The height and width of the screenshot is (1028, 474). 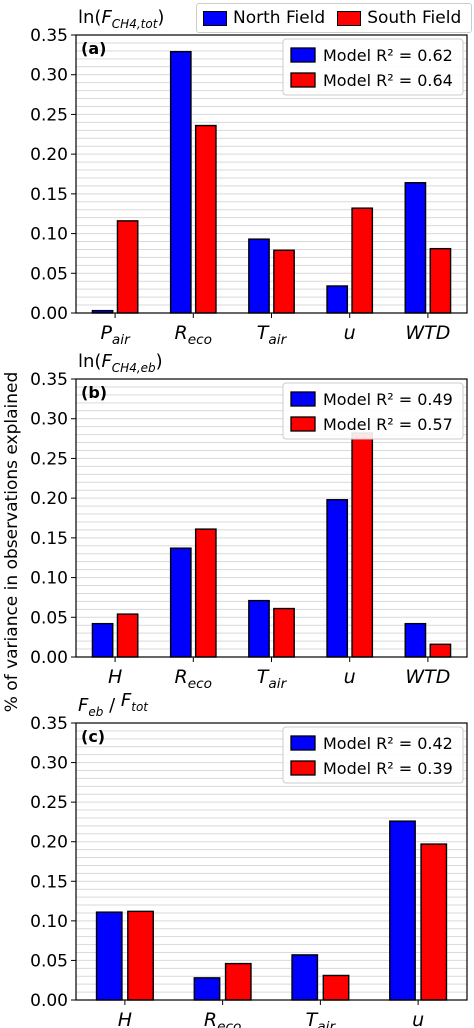 I want to click on r2-label: Model R² = 0.39, so click(x=388, y=768).